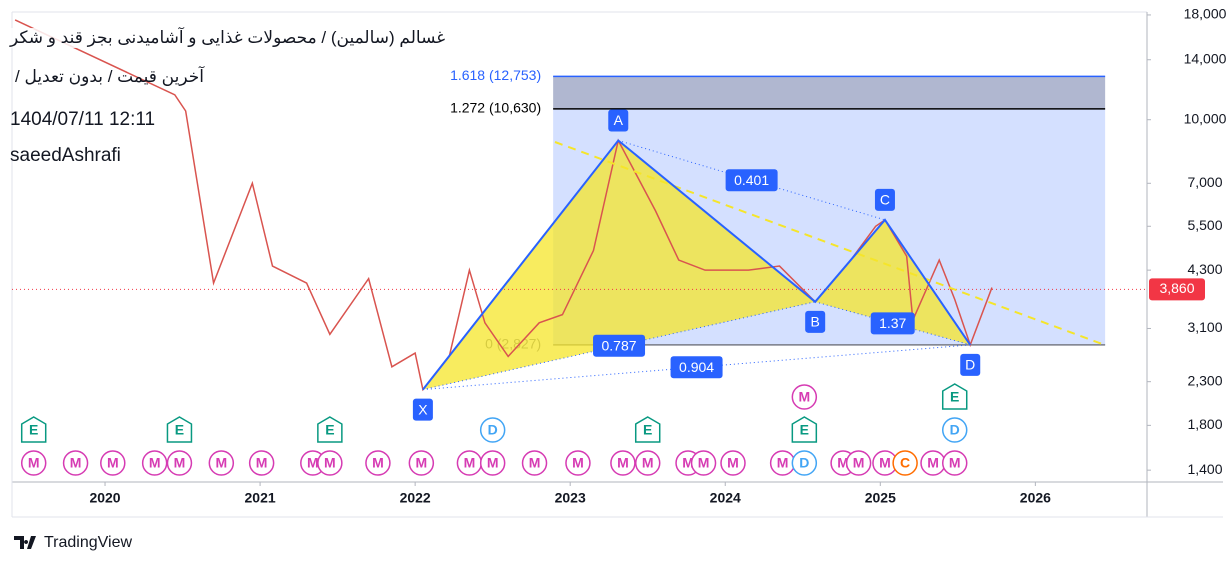  I want to click on last-price-tag, so click(1177, 289).